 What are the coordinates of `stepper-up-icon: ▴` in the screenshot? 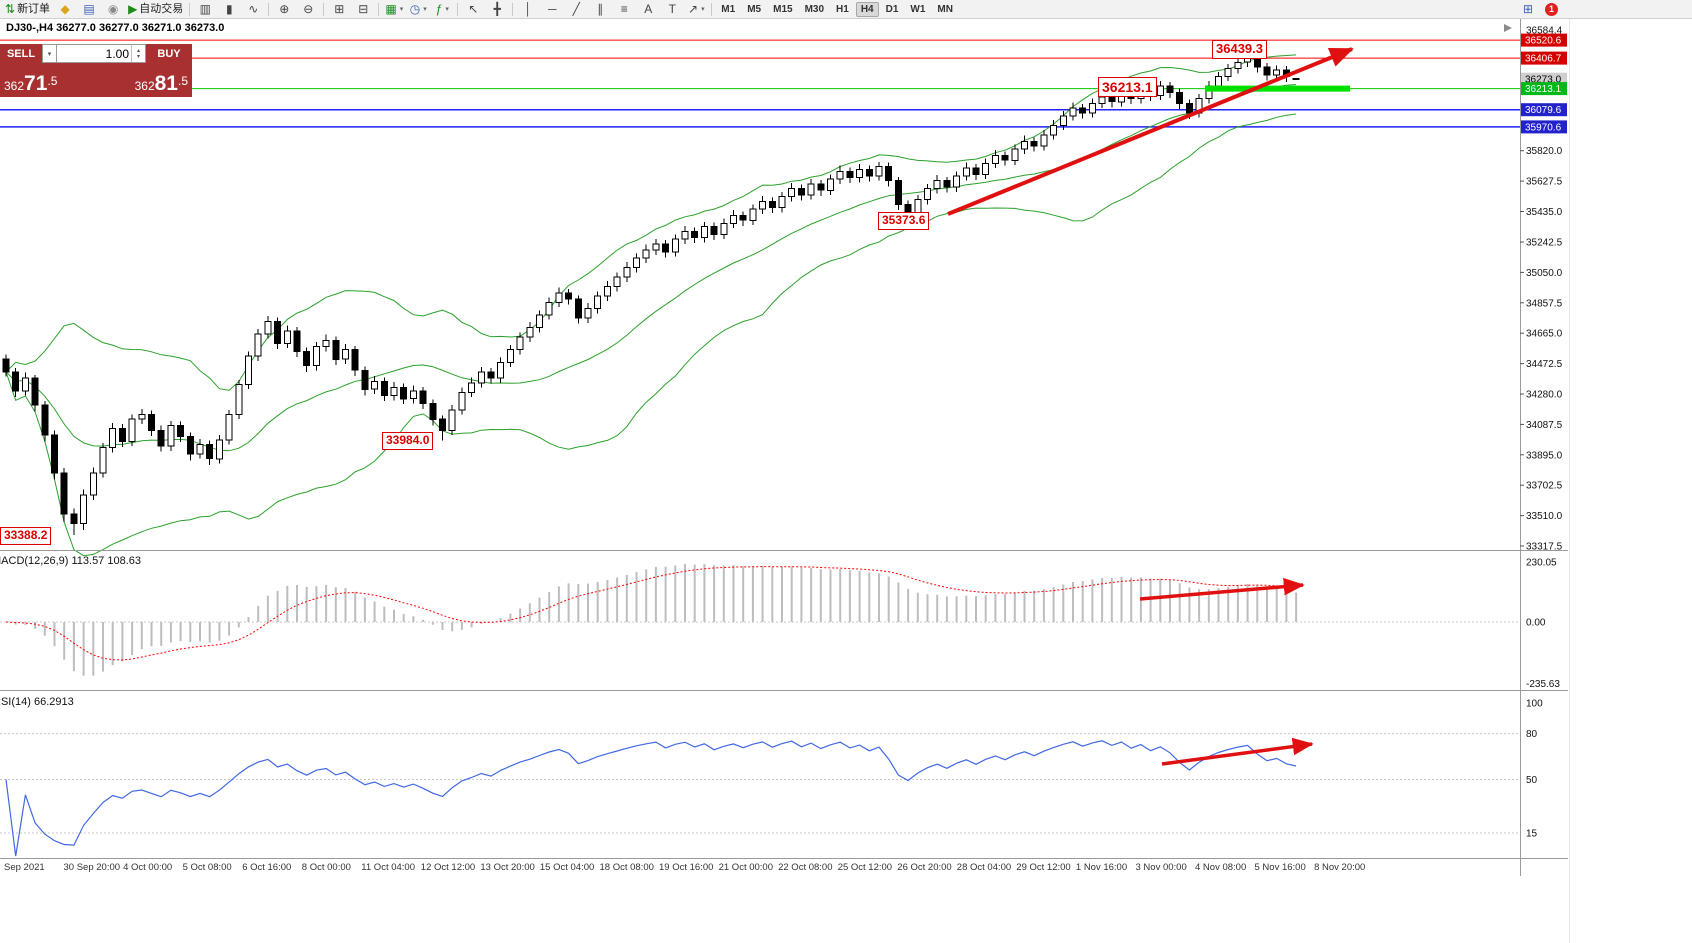 It's located at (138, 50).